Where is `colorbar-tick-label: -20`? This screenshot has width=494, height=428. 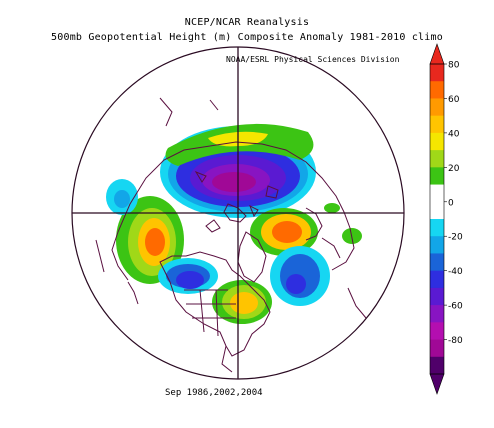
colorbar-tick-label: -20 is located at coordinates (455, 238).